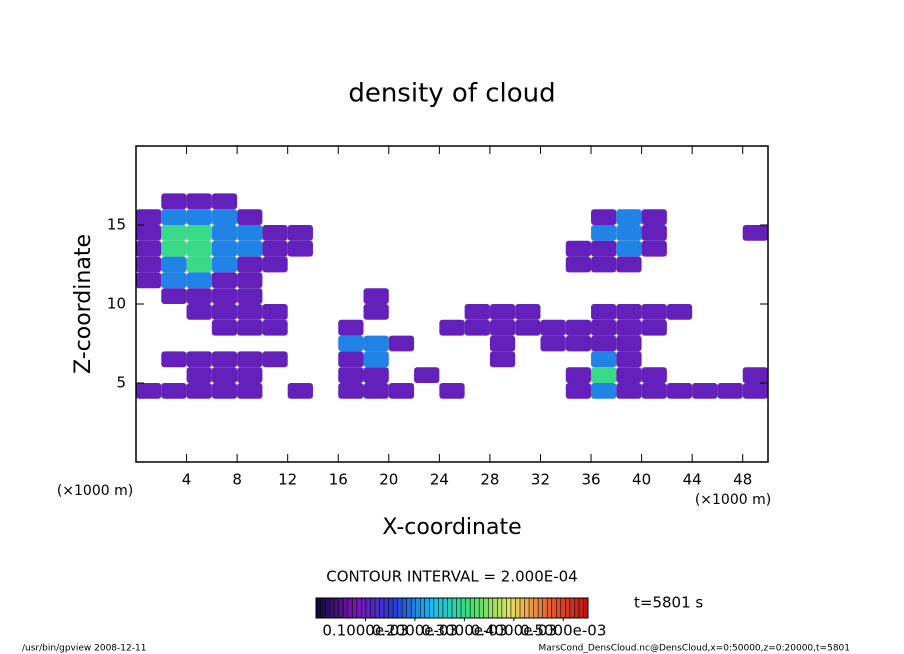  I want to click on y-tick-label: 5, so click(121, 383).